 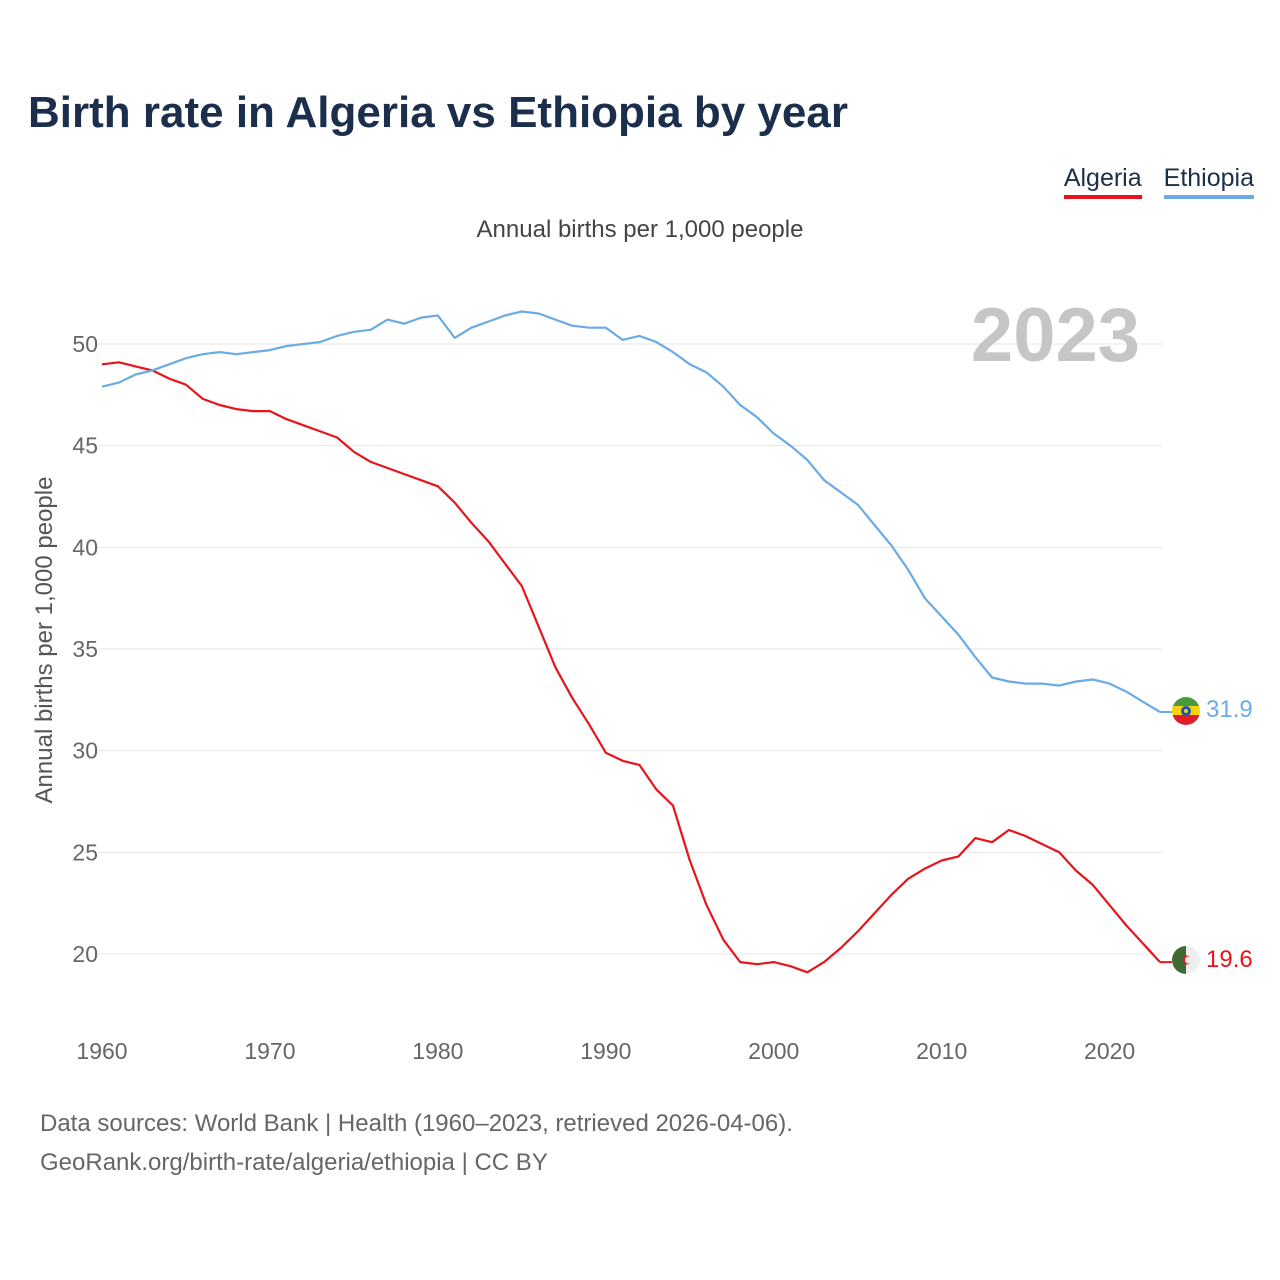 What do you see at coordinates (640, 229) in the screenshot?
I see `chart-subtitle: Annual births per 1,000 people` at bounding box center [640, 229].